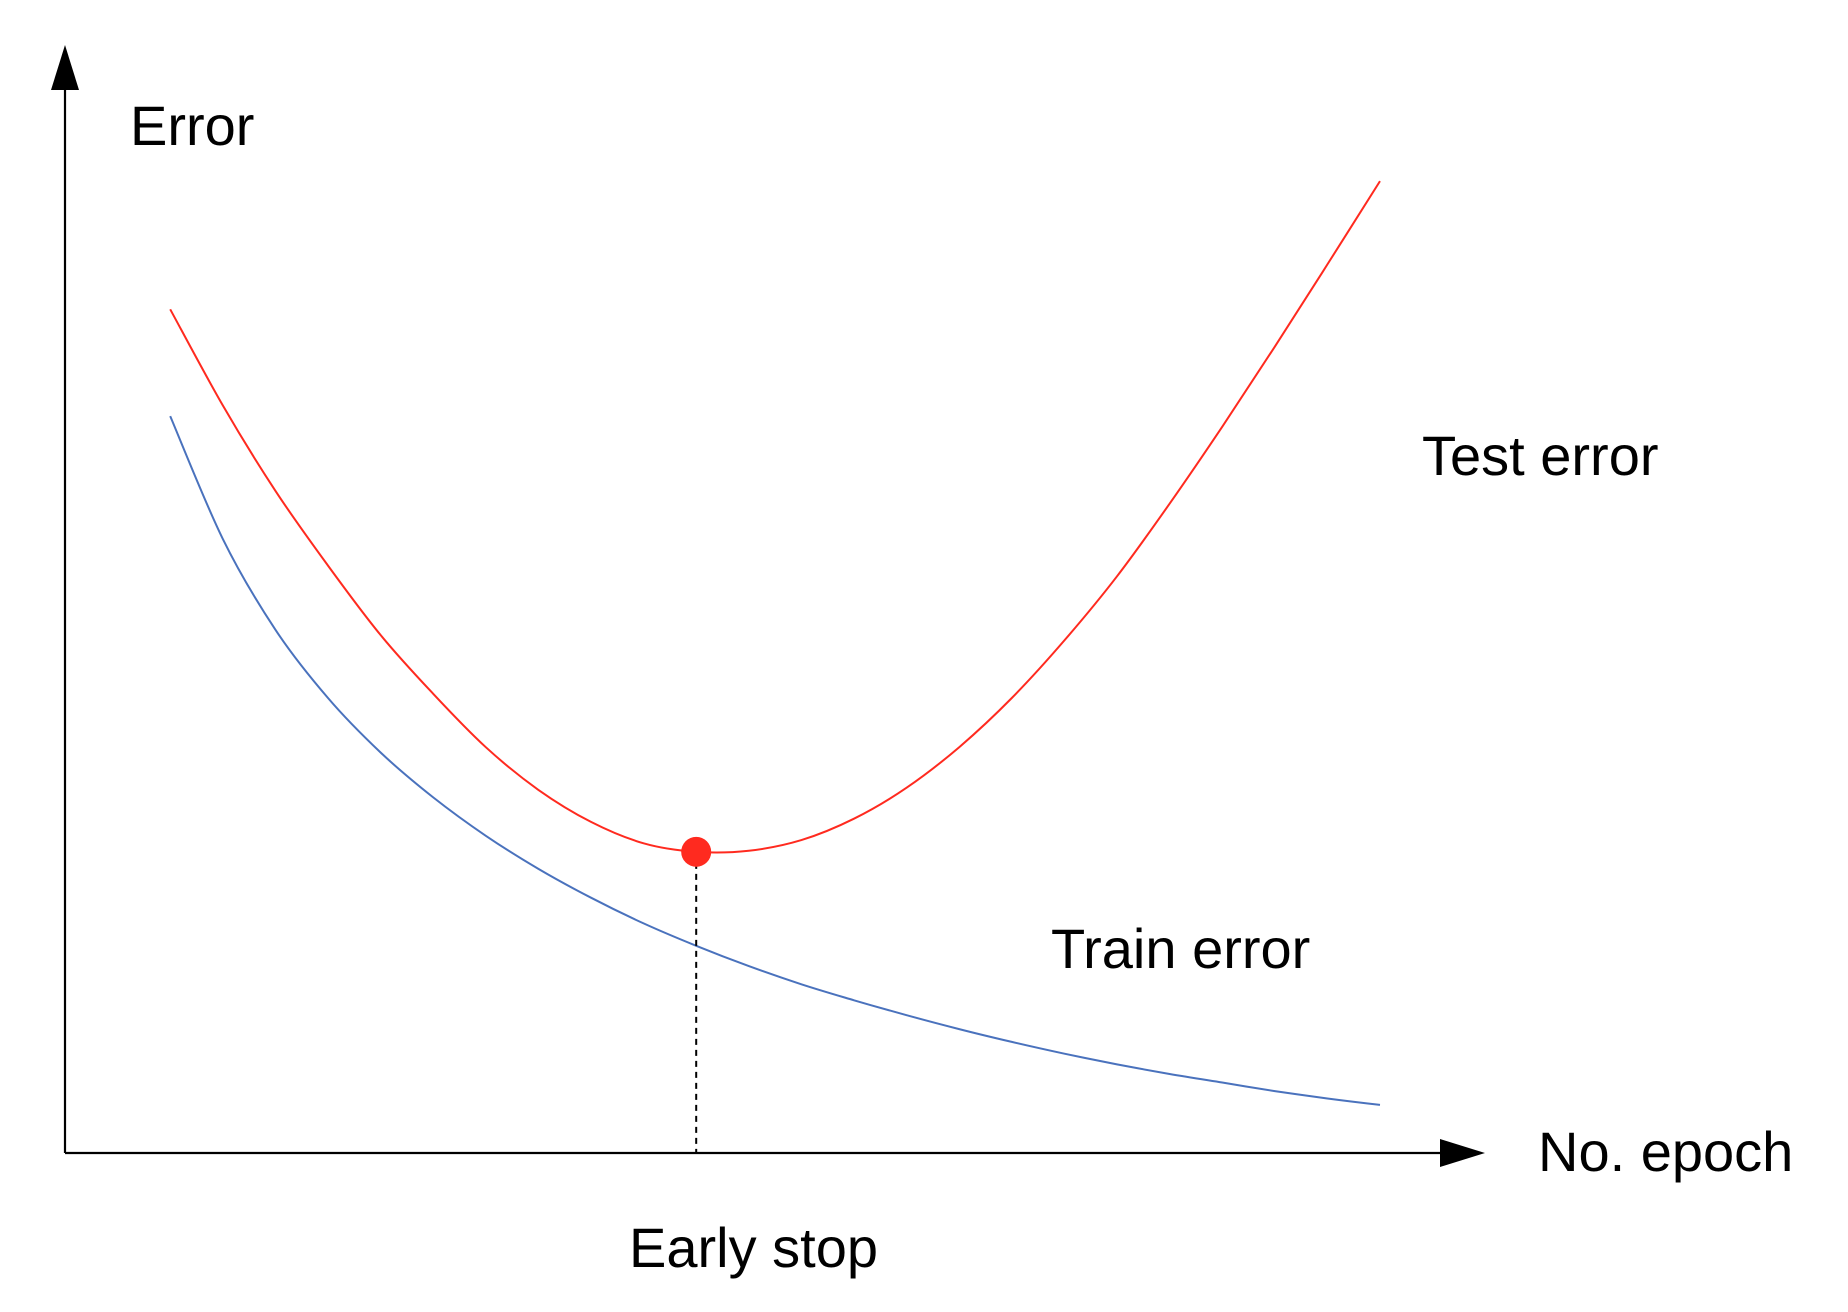 This screenshot has width=1848, height=1312. What do you see at coordinates (1180, 948) in the screenshot?
I see `series-label-train-error: Train error` at bounding box center [1180, 948].